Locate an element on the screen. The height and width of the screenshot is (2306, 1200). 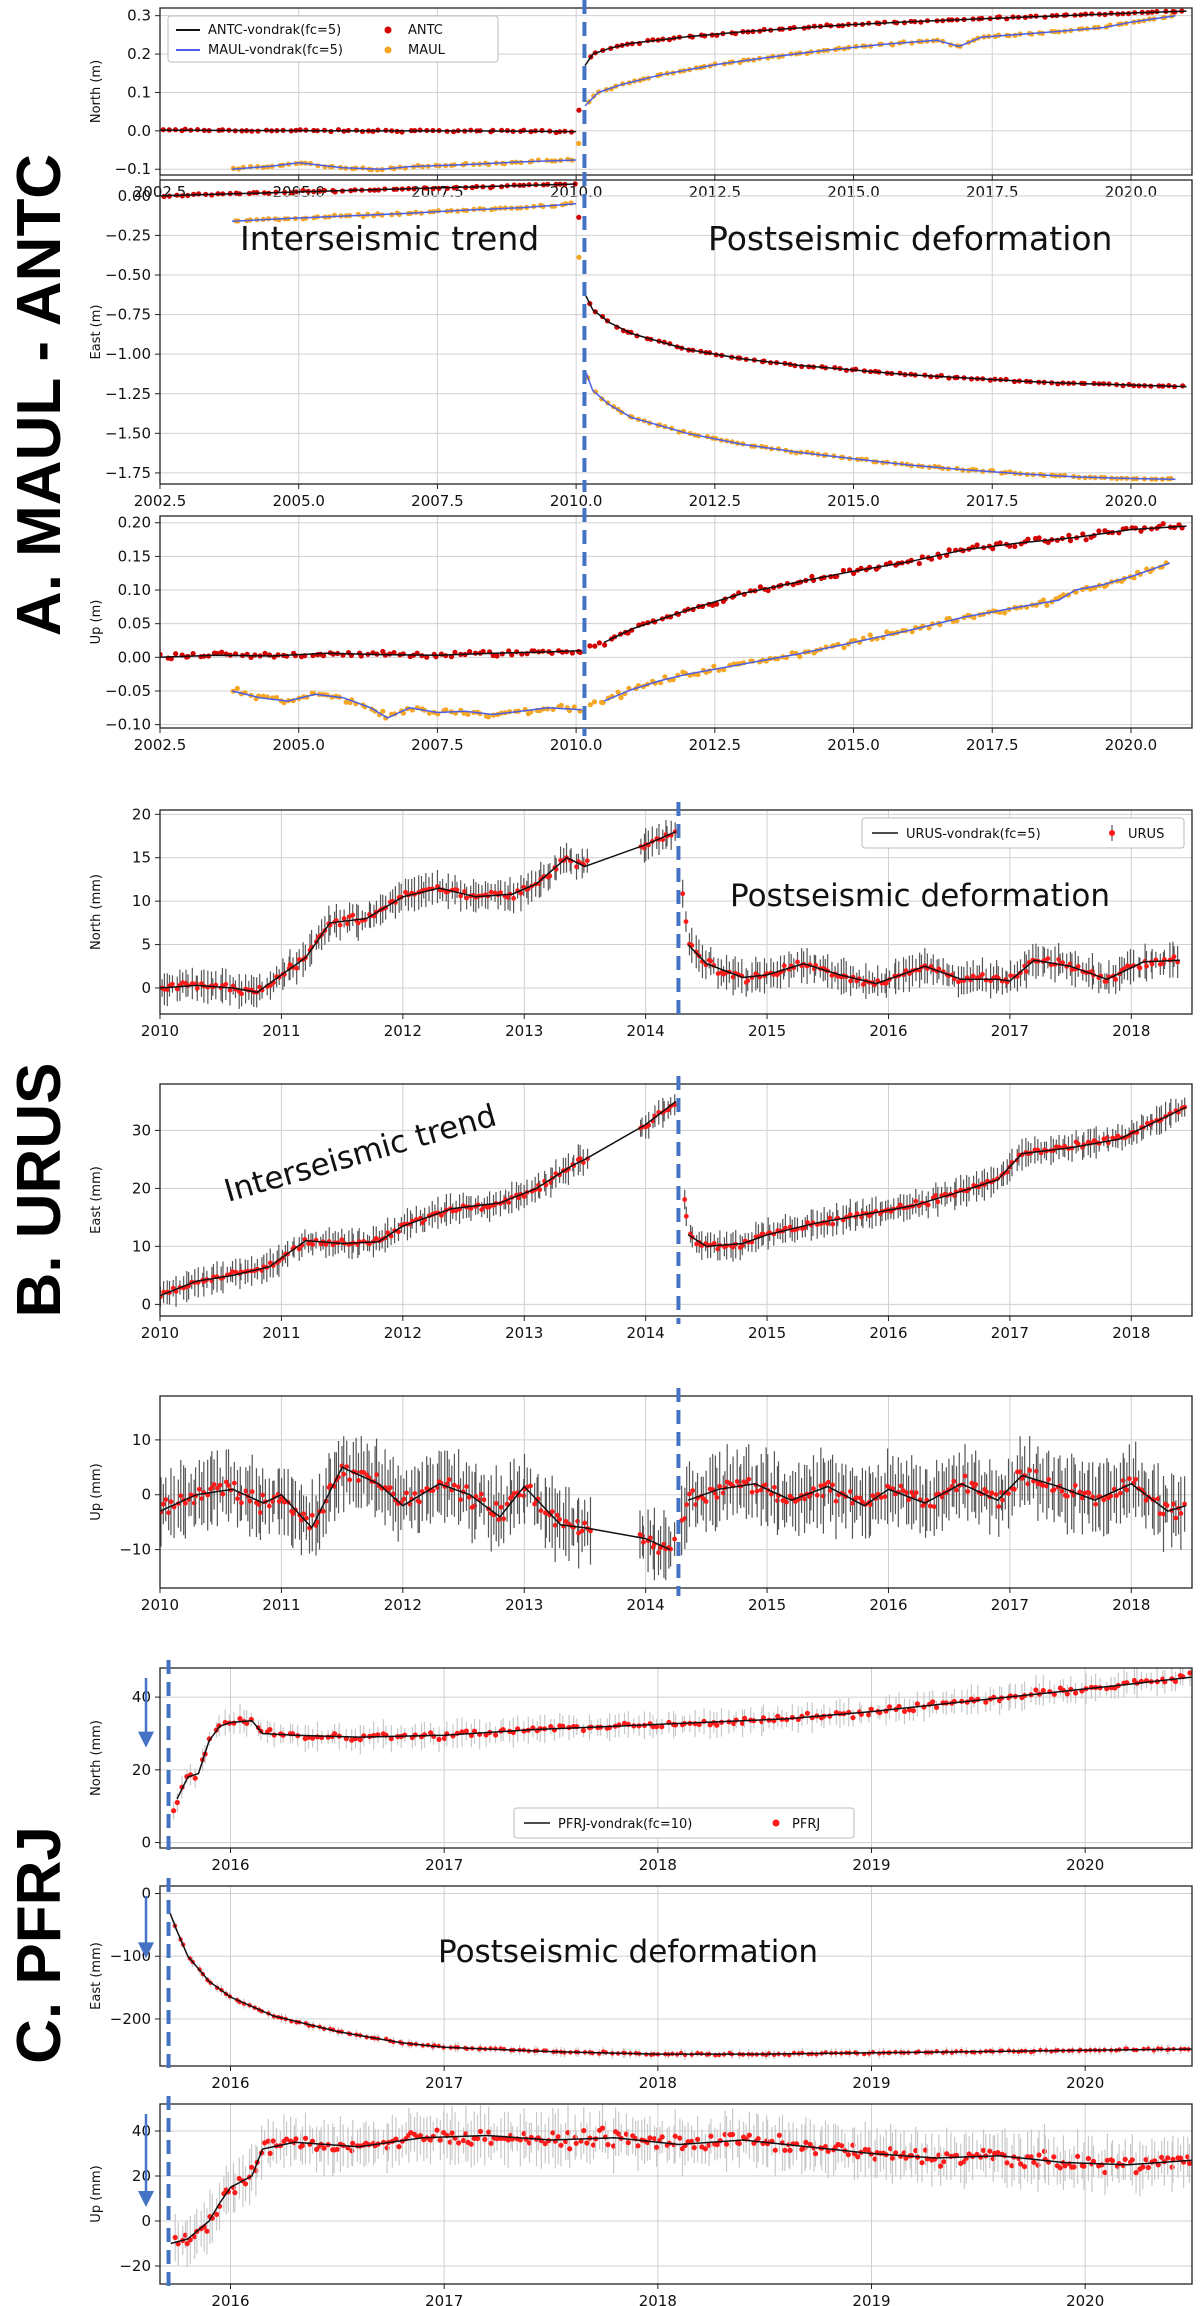
annotation-postseismic: Postseismic deformation is located at coordinates (628, 1952).